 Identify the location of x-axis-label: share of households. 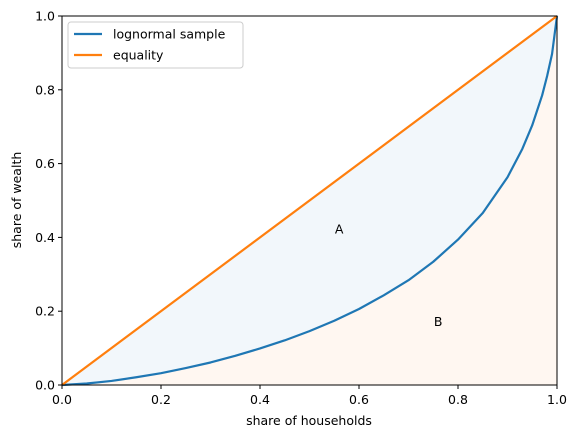
(309, 420).